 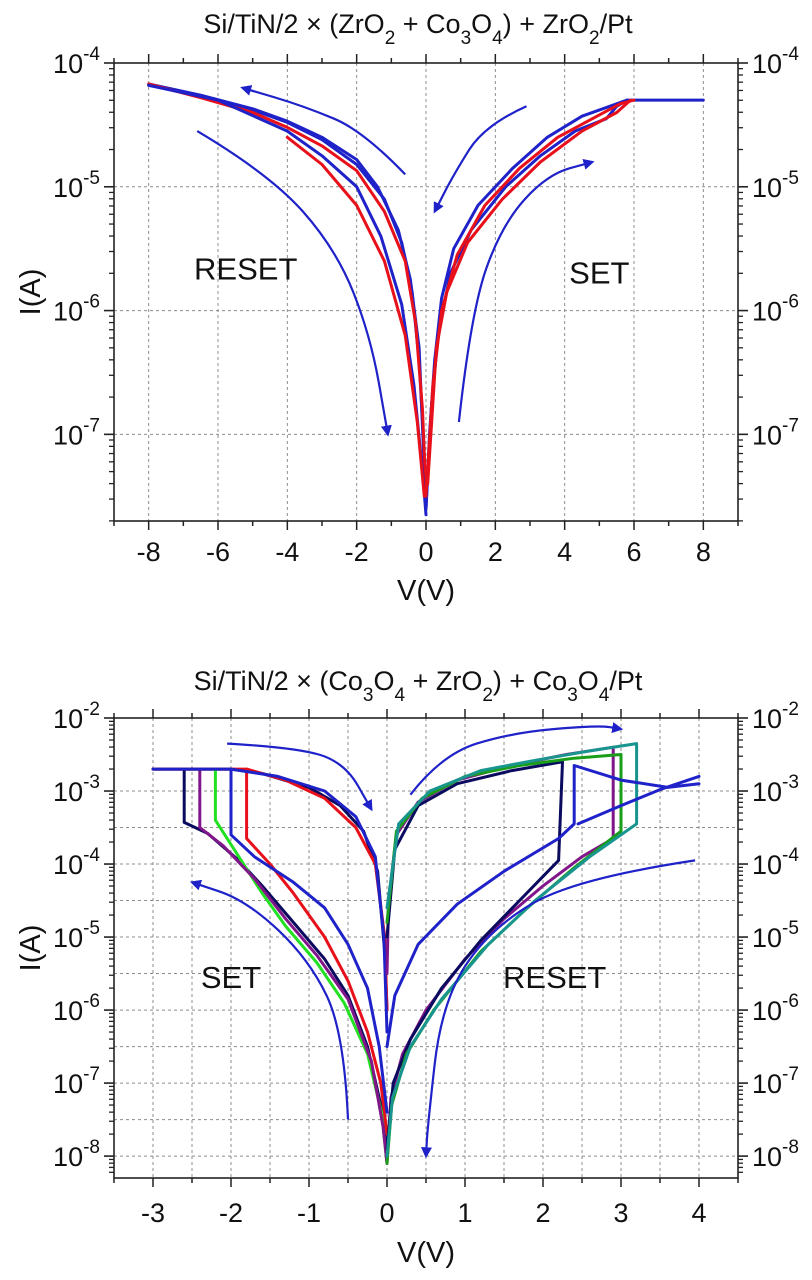 I want to click on y-tick-label: 10⁻³, so click(x=76, y=789).